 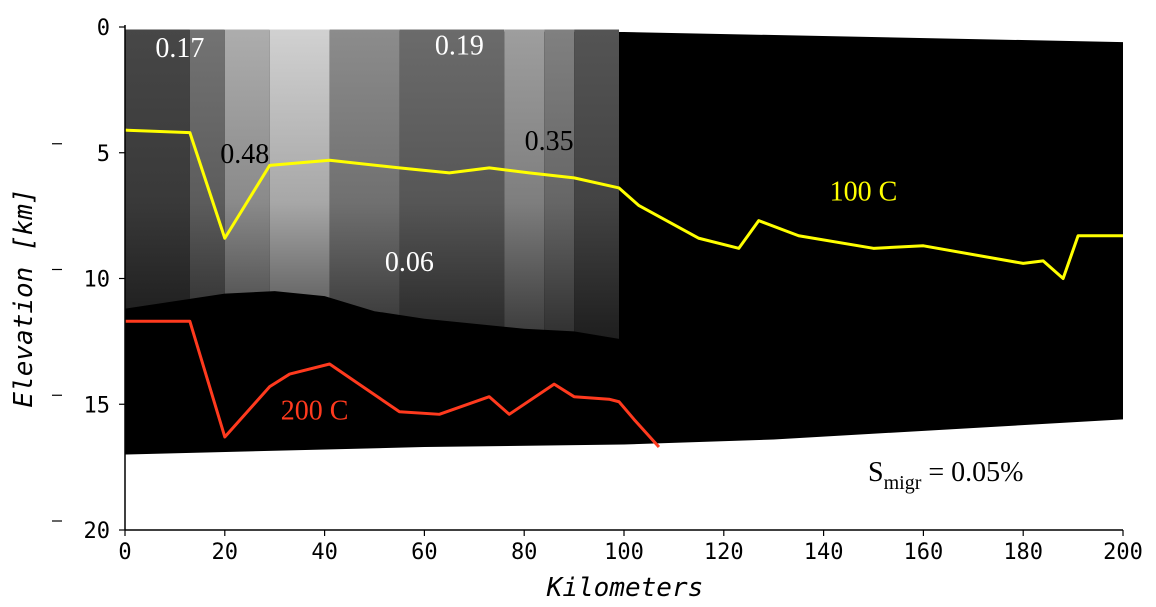 I want to click on y-tick-label: 20, so click(x=97, y=531).